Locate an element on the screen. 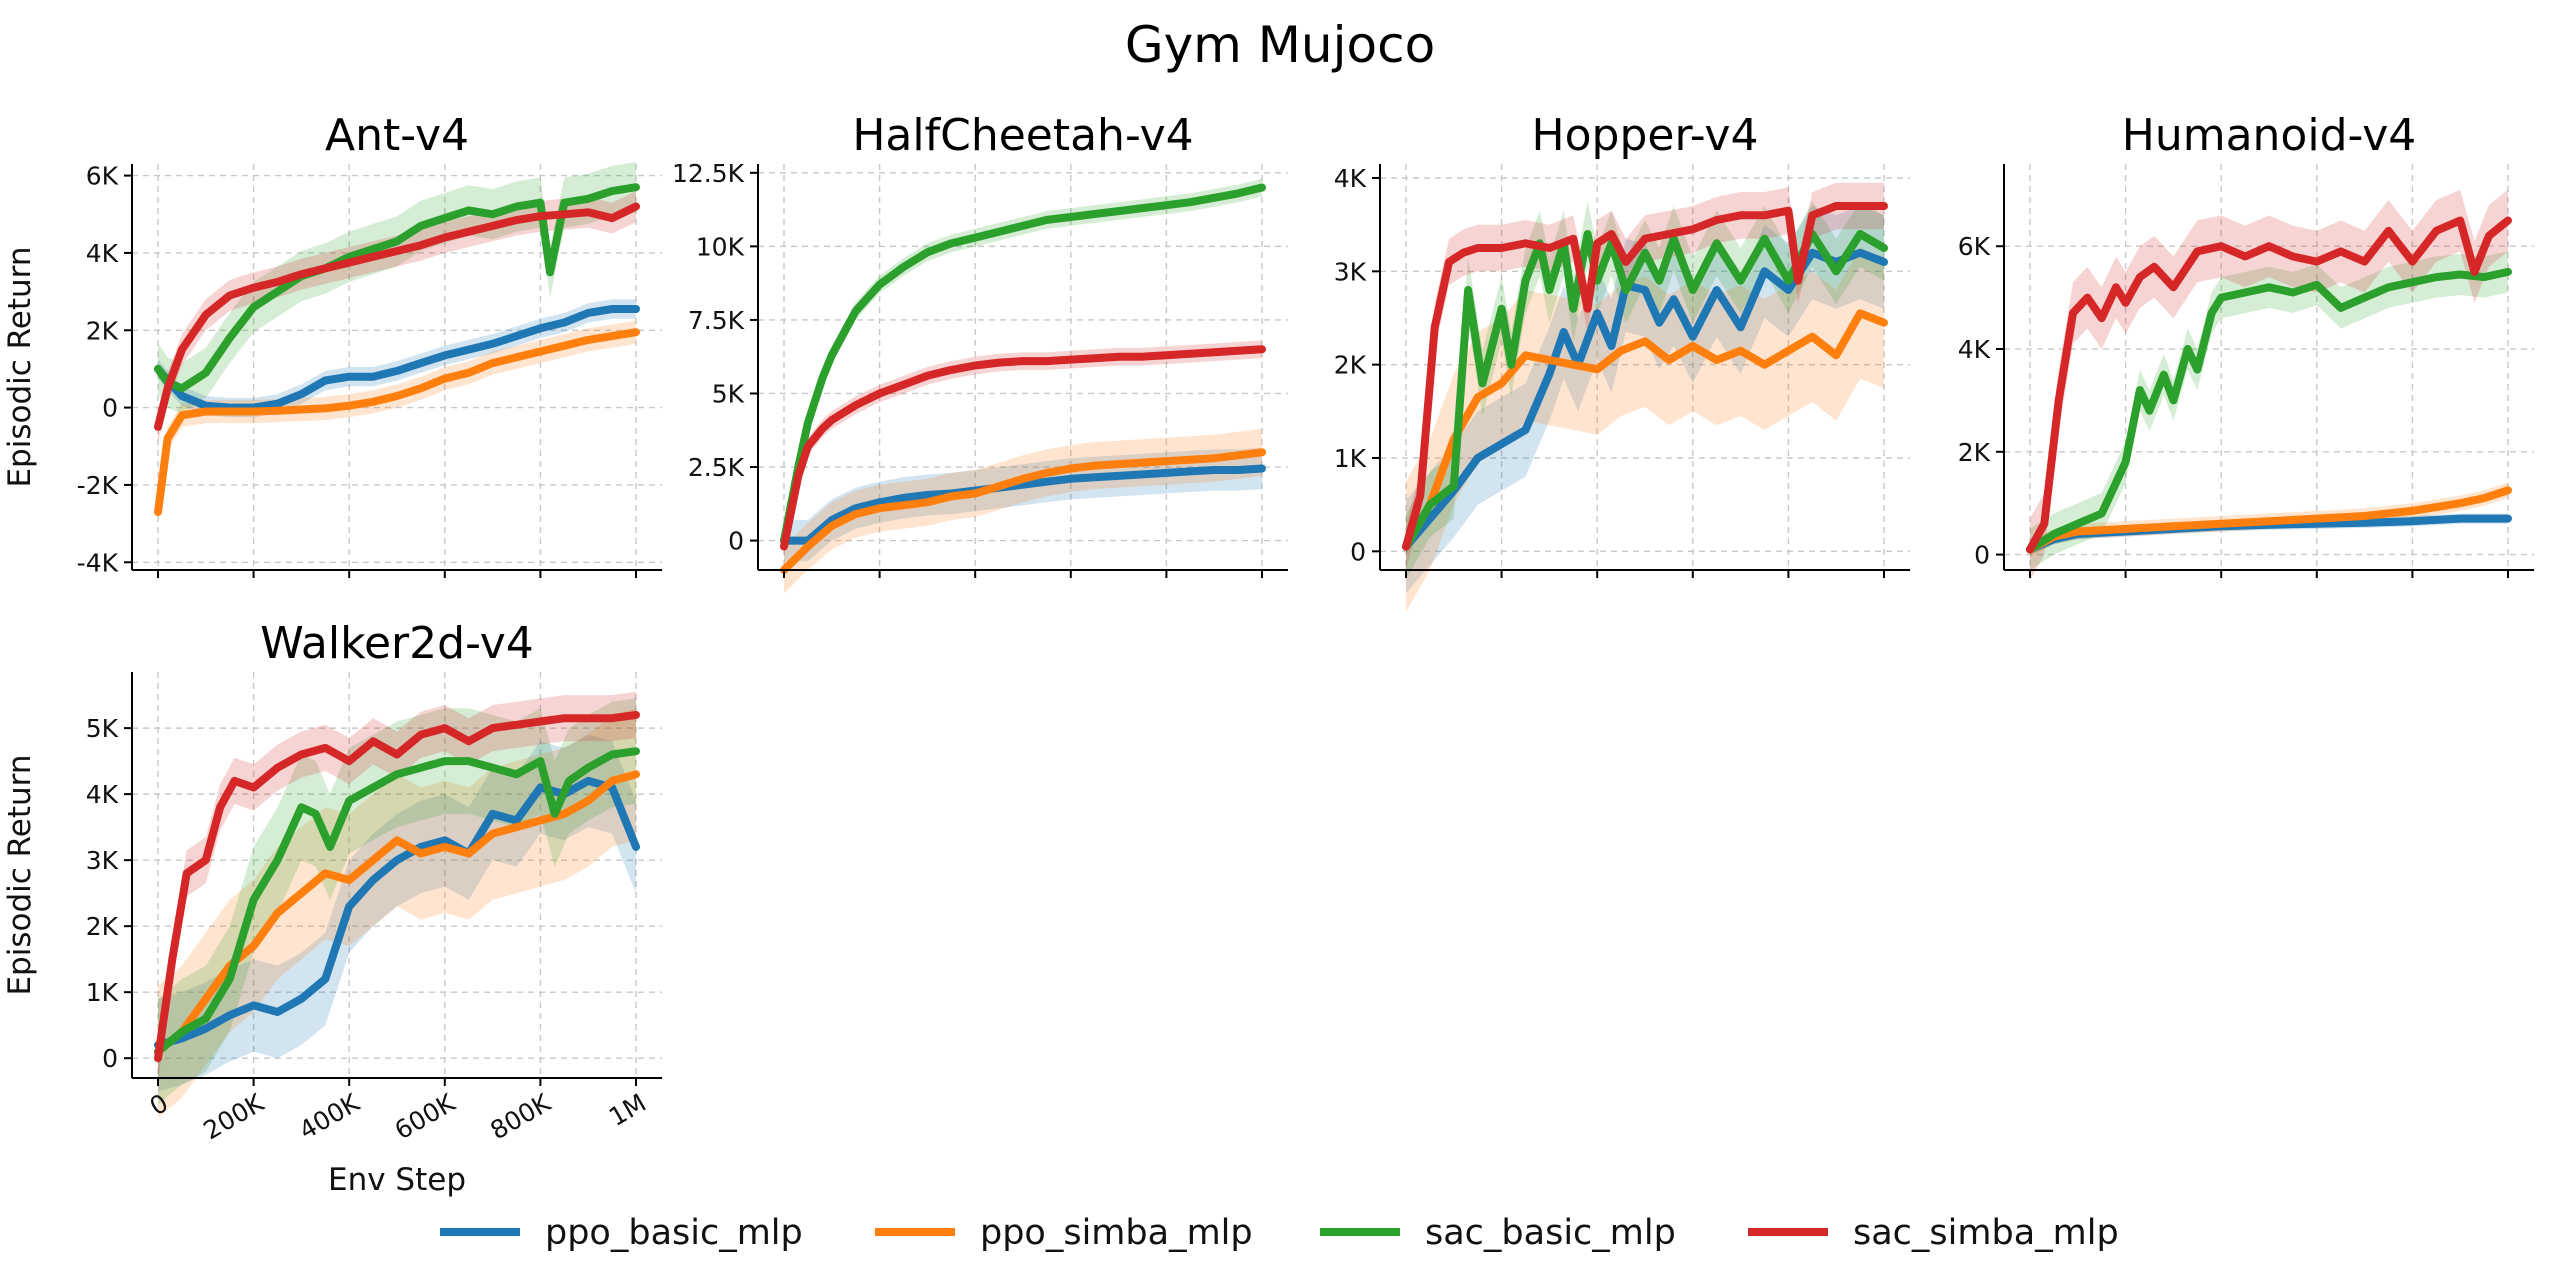 The height and width of the screenshot is (1280, 2560). legend-item-ppo_basic_mlp: ppo_basic_mlp is located at coordinates (621, 1233).